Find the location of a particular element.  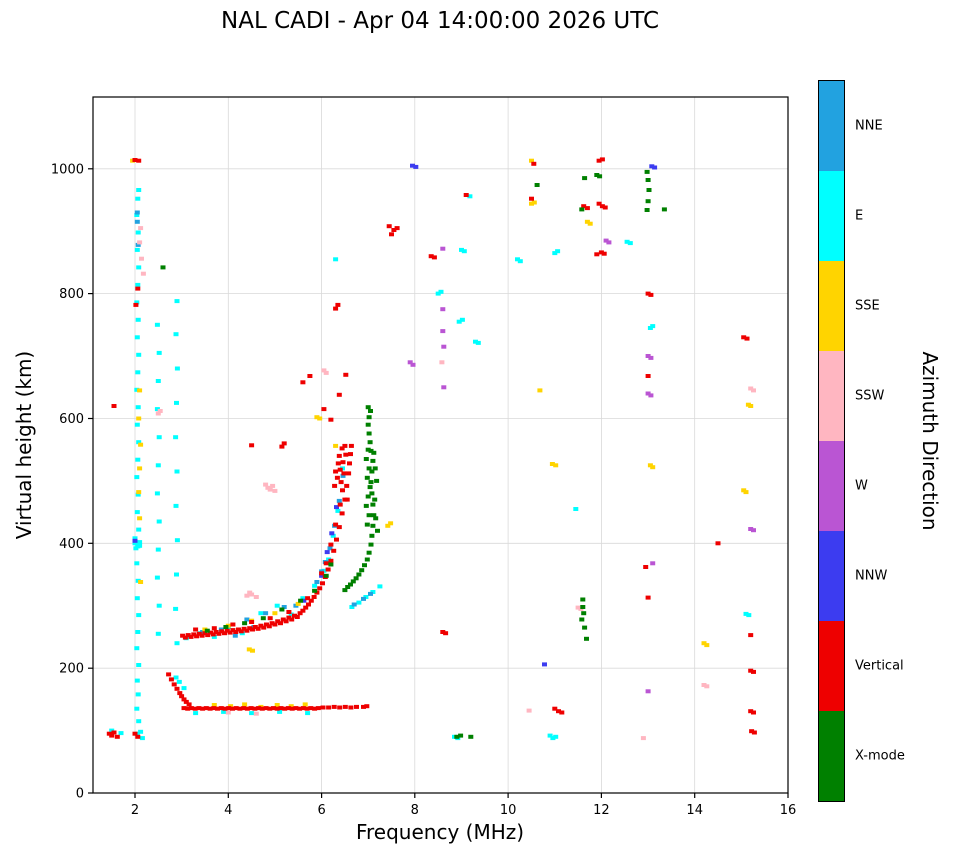

x-tick-label: 16 is located at coordinates (788, 810).